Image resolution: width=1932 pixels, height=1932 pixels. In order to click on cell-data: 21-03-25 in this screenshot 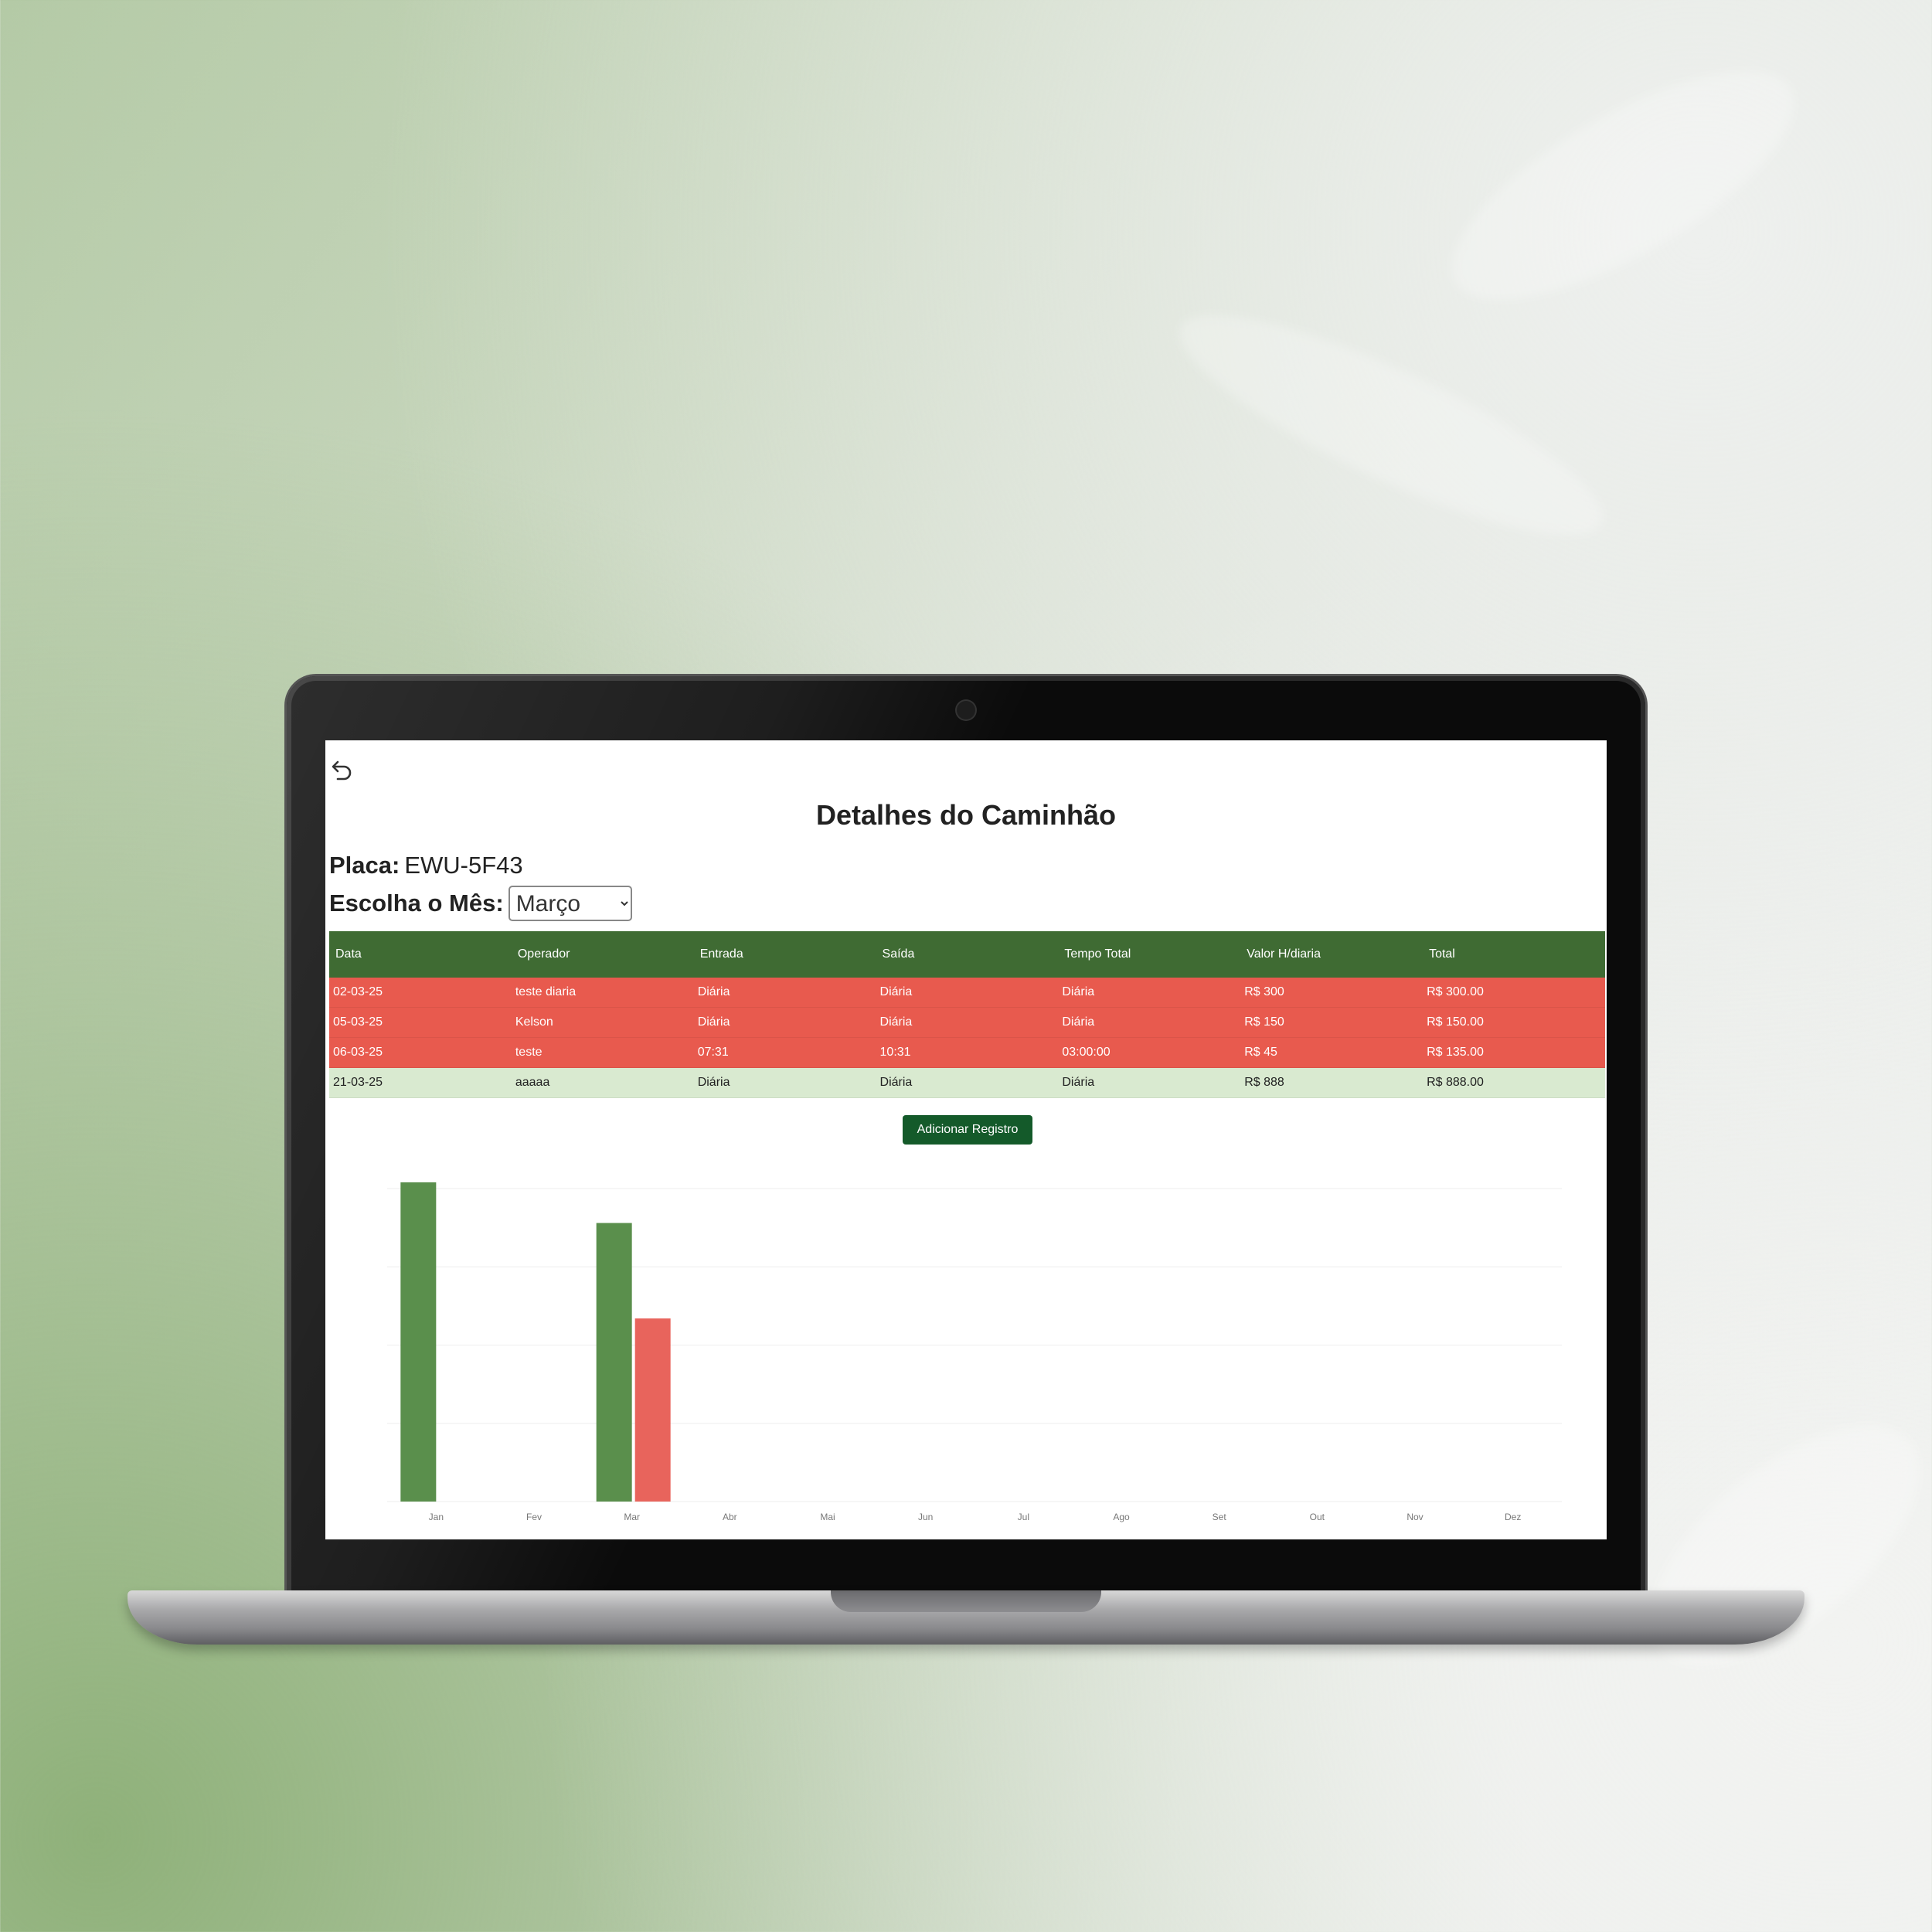, I will do `click(421, 1083)`.